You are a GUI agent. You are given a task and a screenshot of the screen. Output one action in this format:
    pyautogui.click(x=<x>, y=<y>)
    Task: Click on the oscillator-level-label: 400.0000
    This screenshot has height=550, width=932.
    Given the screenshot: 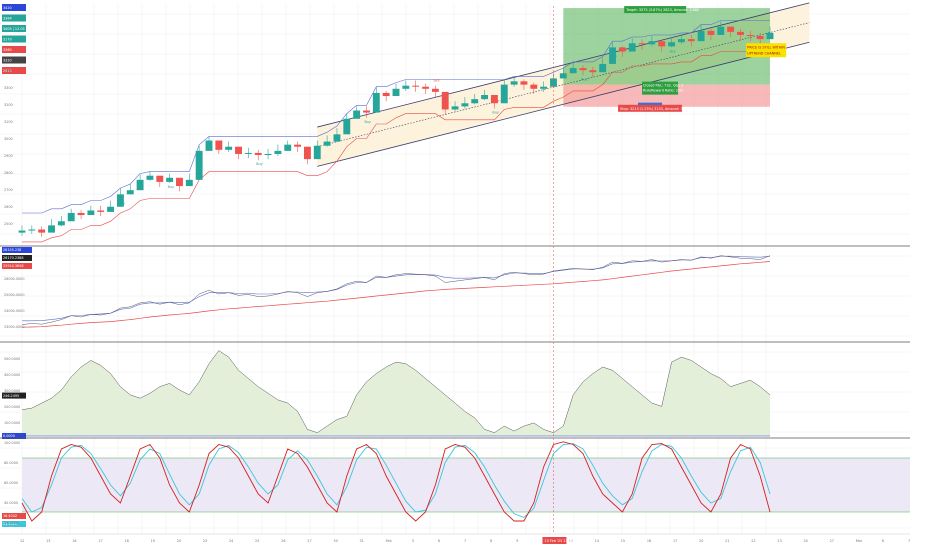 What is the action you would take?
    pyautogui.click(x=12, y=375)
    